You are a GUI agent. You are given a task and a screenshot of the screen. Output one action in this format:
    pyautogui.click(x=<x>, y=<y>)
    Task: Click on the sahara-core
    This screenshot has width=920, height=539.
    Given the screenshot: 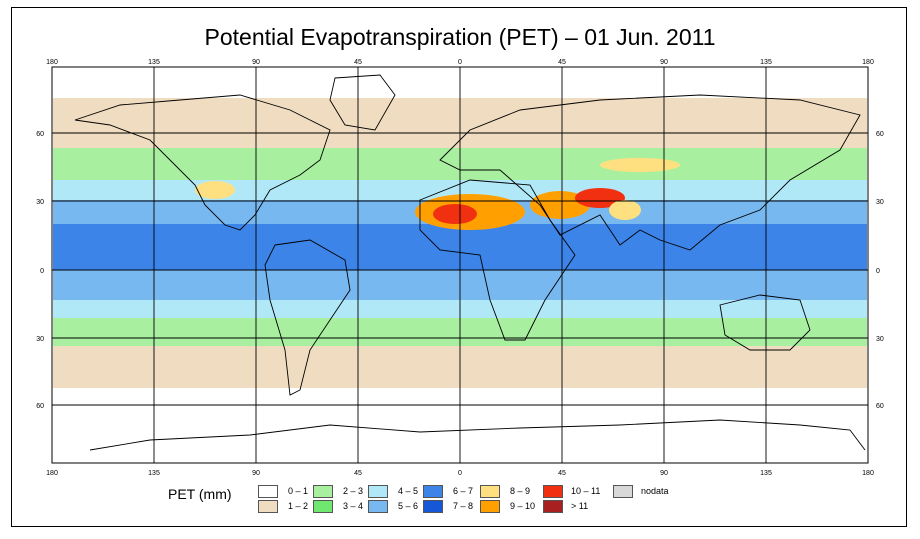 What is the action you would take?
    pyautogui.click(x=455, y=214)
    